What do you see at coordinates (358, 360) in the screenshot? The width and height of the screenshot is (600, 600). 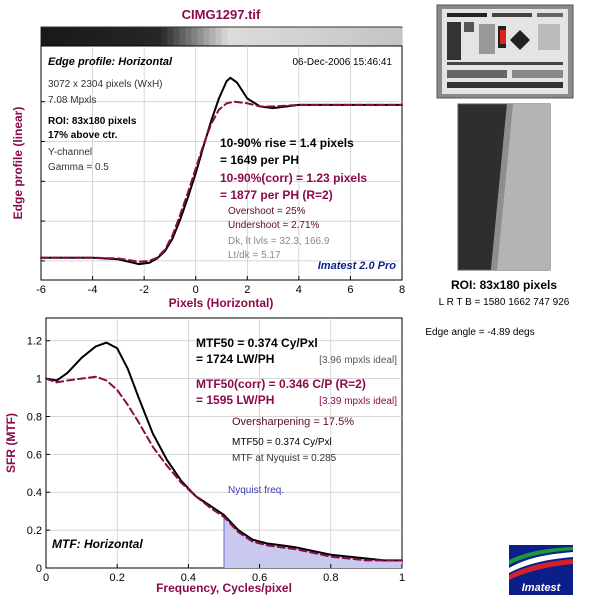 I see `mtf50-ideal: [3.96 mpxls ideal]` at bounding box center [358, 360].